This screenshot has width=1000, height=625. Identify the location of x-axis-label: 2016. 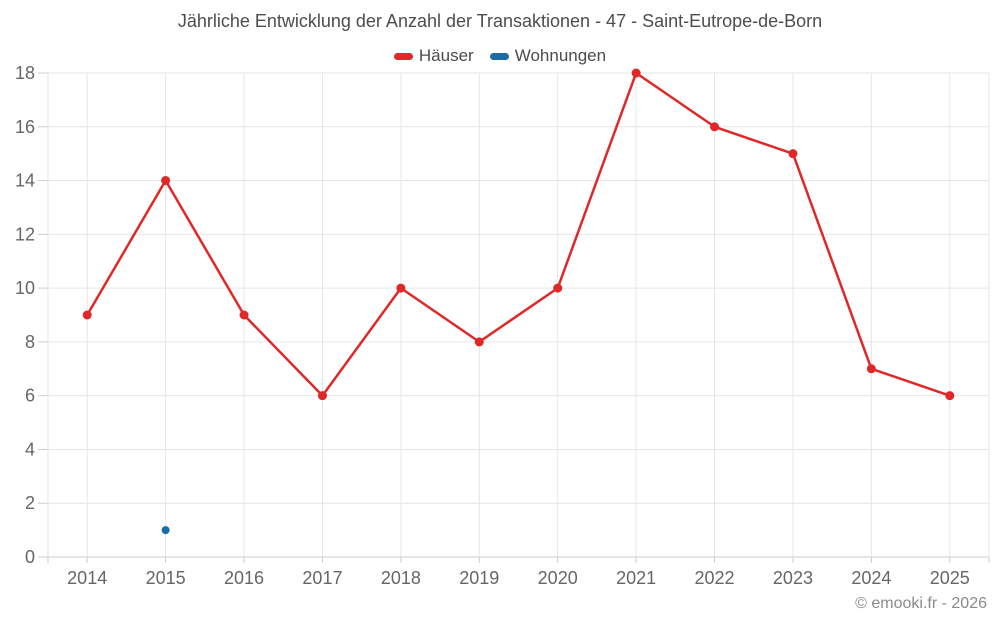
(244, 578).